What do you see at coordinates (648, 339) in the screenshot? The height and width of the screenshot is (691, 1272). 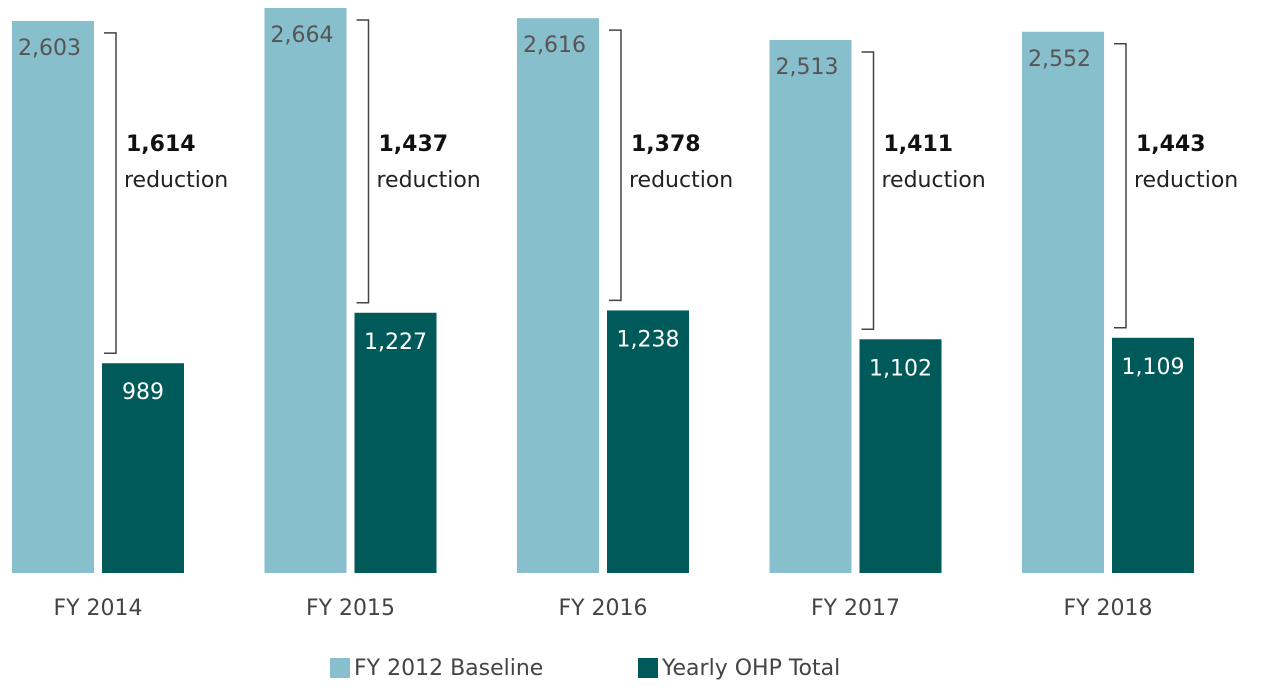 I see `value-label: 1,238` at bounding box center [648, 339].